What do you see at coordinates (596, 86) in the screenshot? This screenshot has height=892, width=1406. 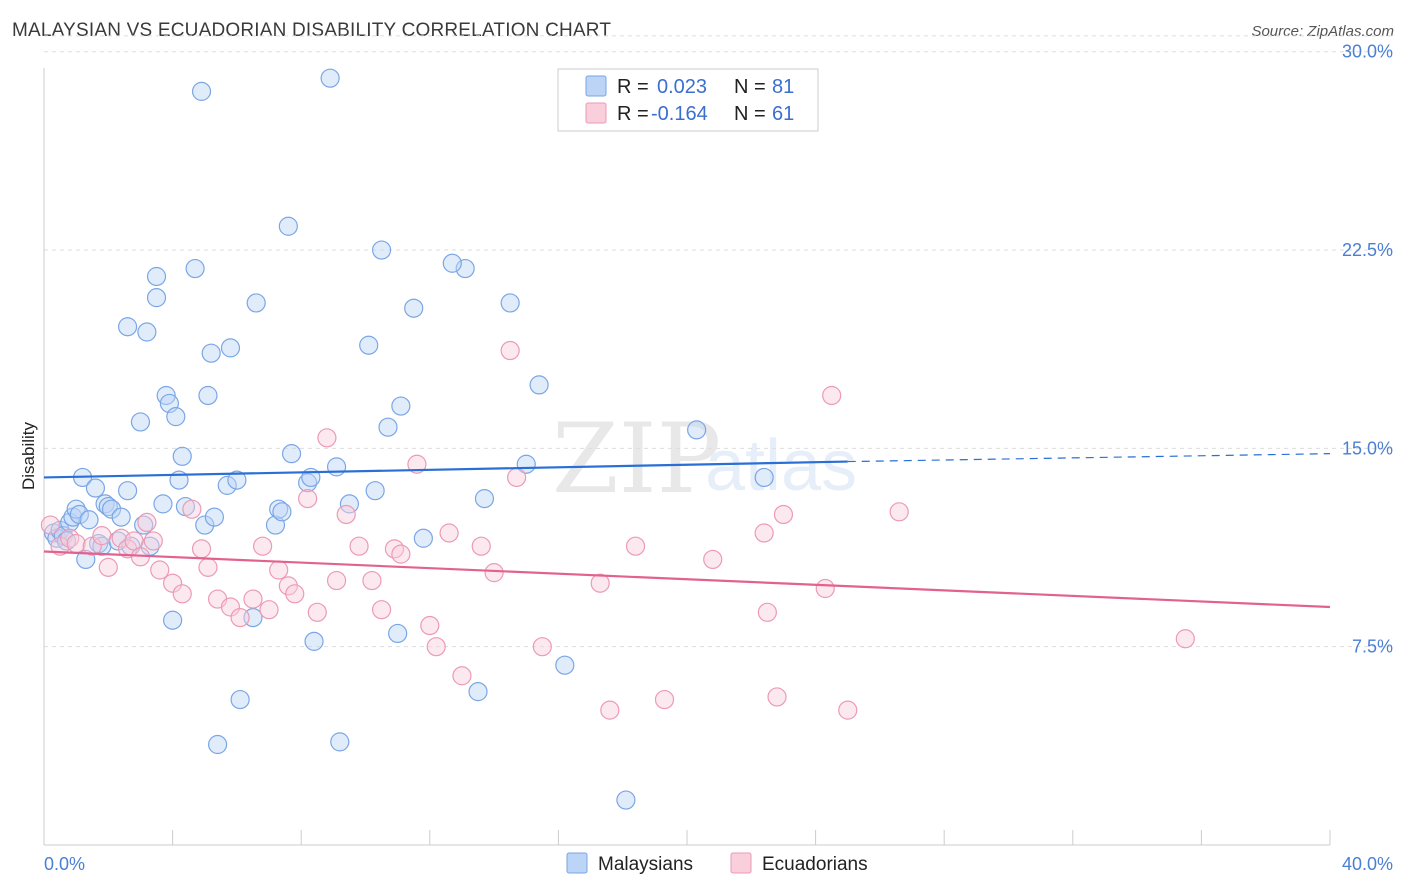 I see `legend-swatch-malaysians` at bounding box center [596, 86].